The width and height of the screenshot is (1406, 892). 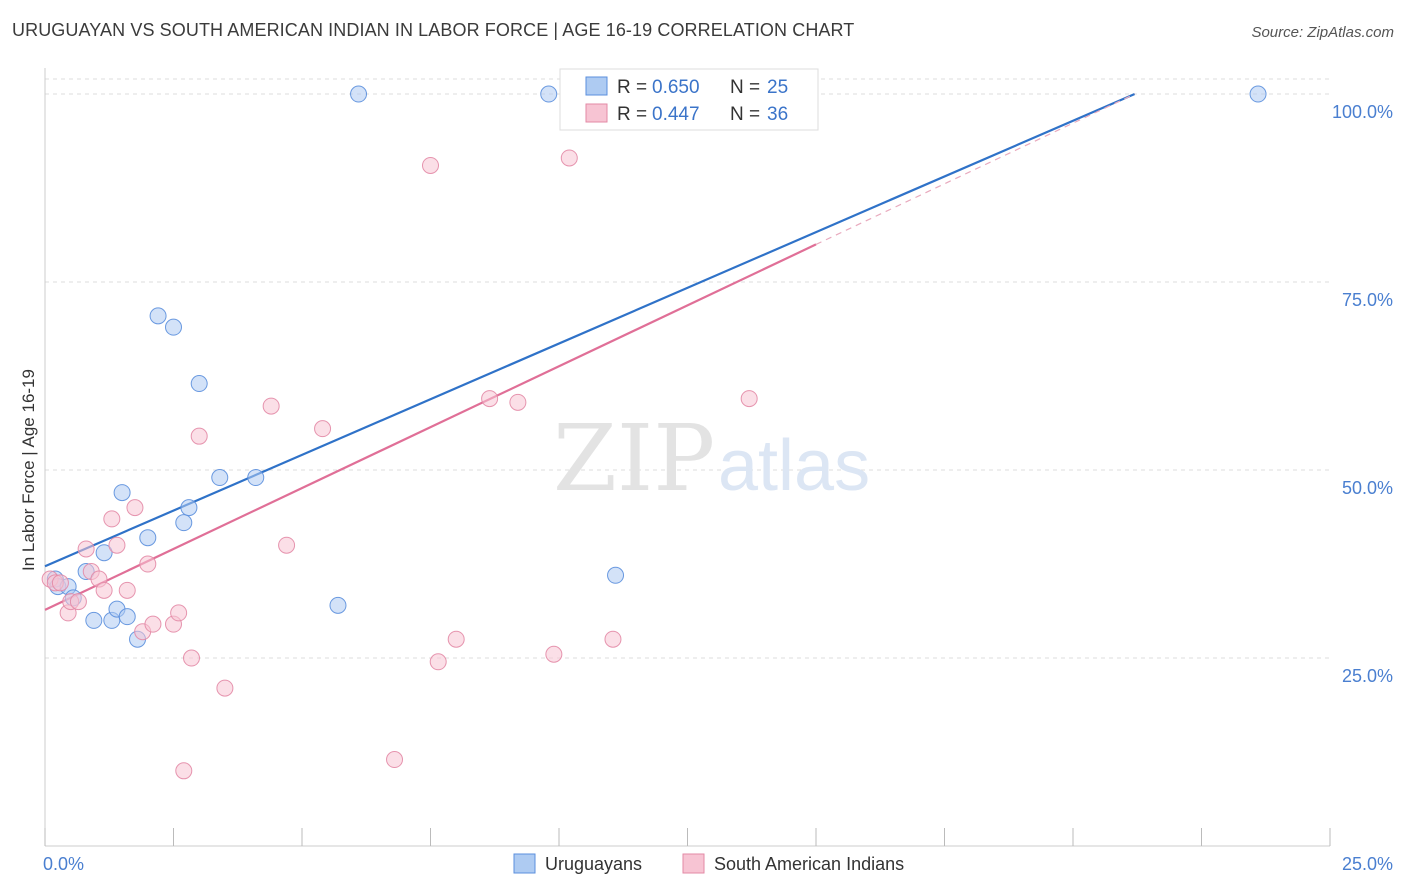 What do you see at coordinates (1362, 112) in the screenshot?
I see `y-tick-label: 100.0%` at bounding box center [1362, 112].